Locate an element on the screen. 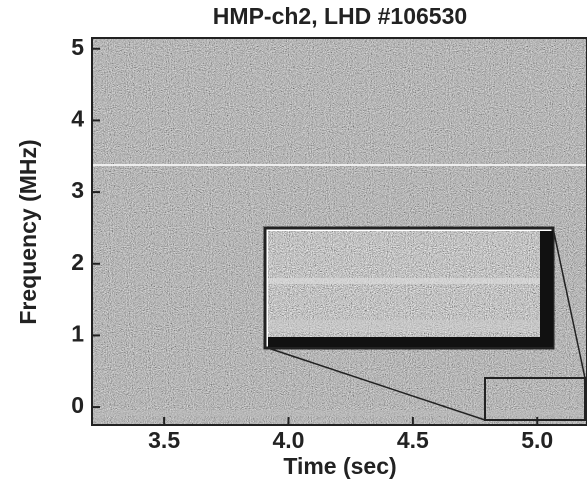 The image size is (587, 484). x-tick-label: 5.0 is located at coordinates (537, 440).